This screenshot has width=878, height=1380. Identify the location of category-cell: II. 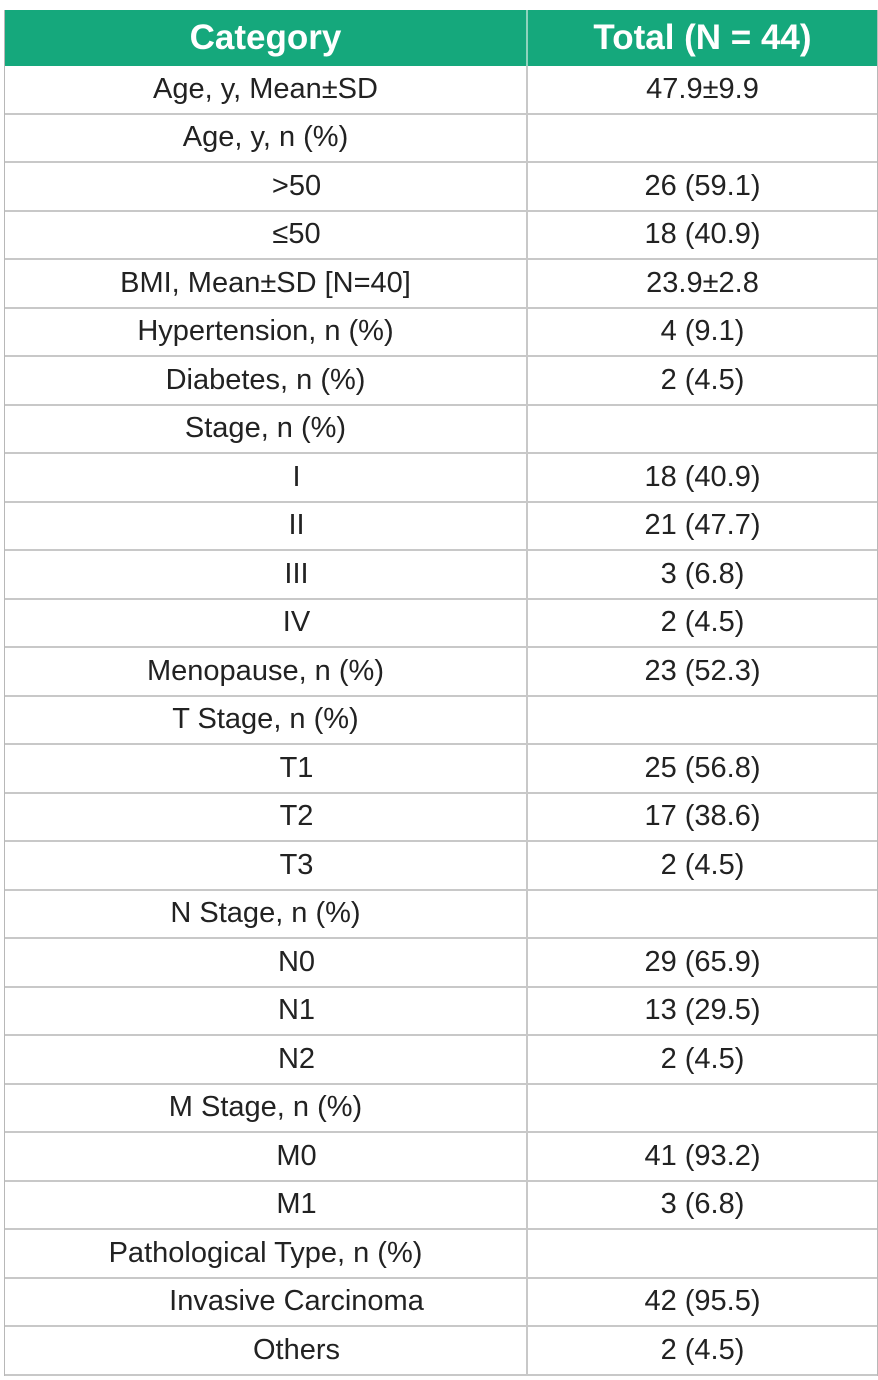
(266, 525).